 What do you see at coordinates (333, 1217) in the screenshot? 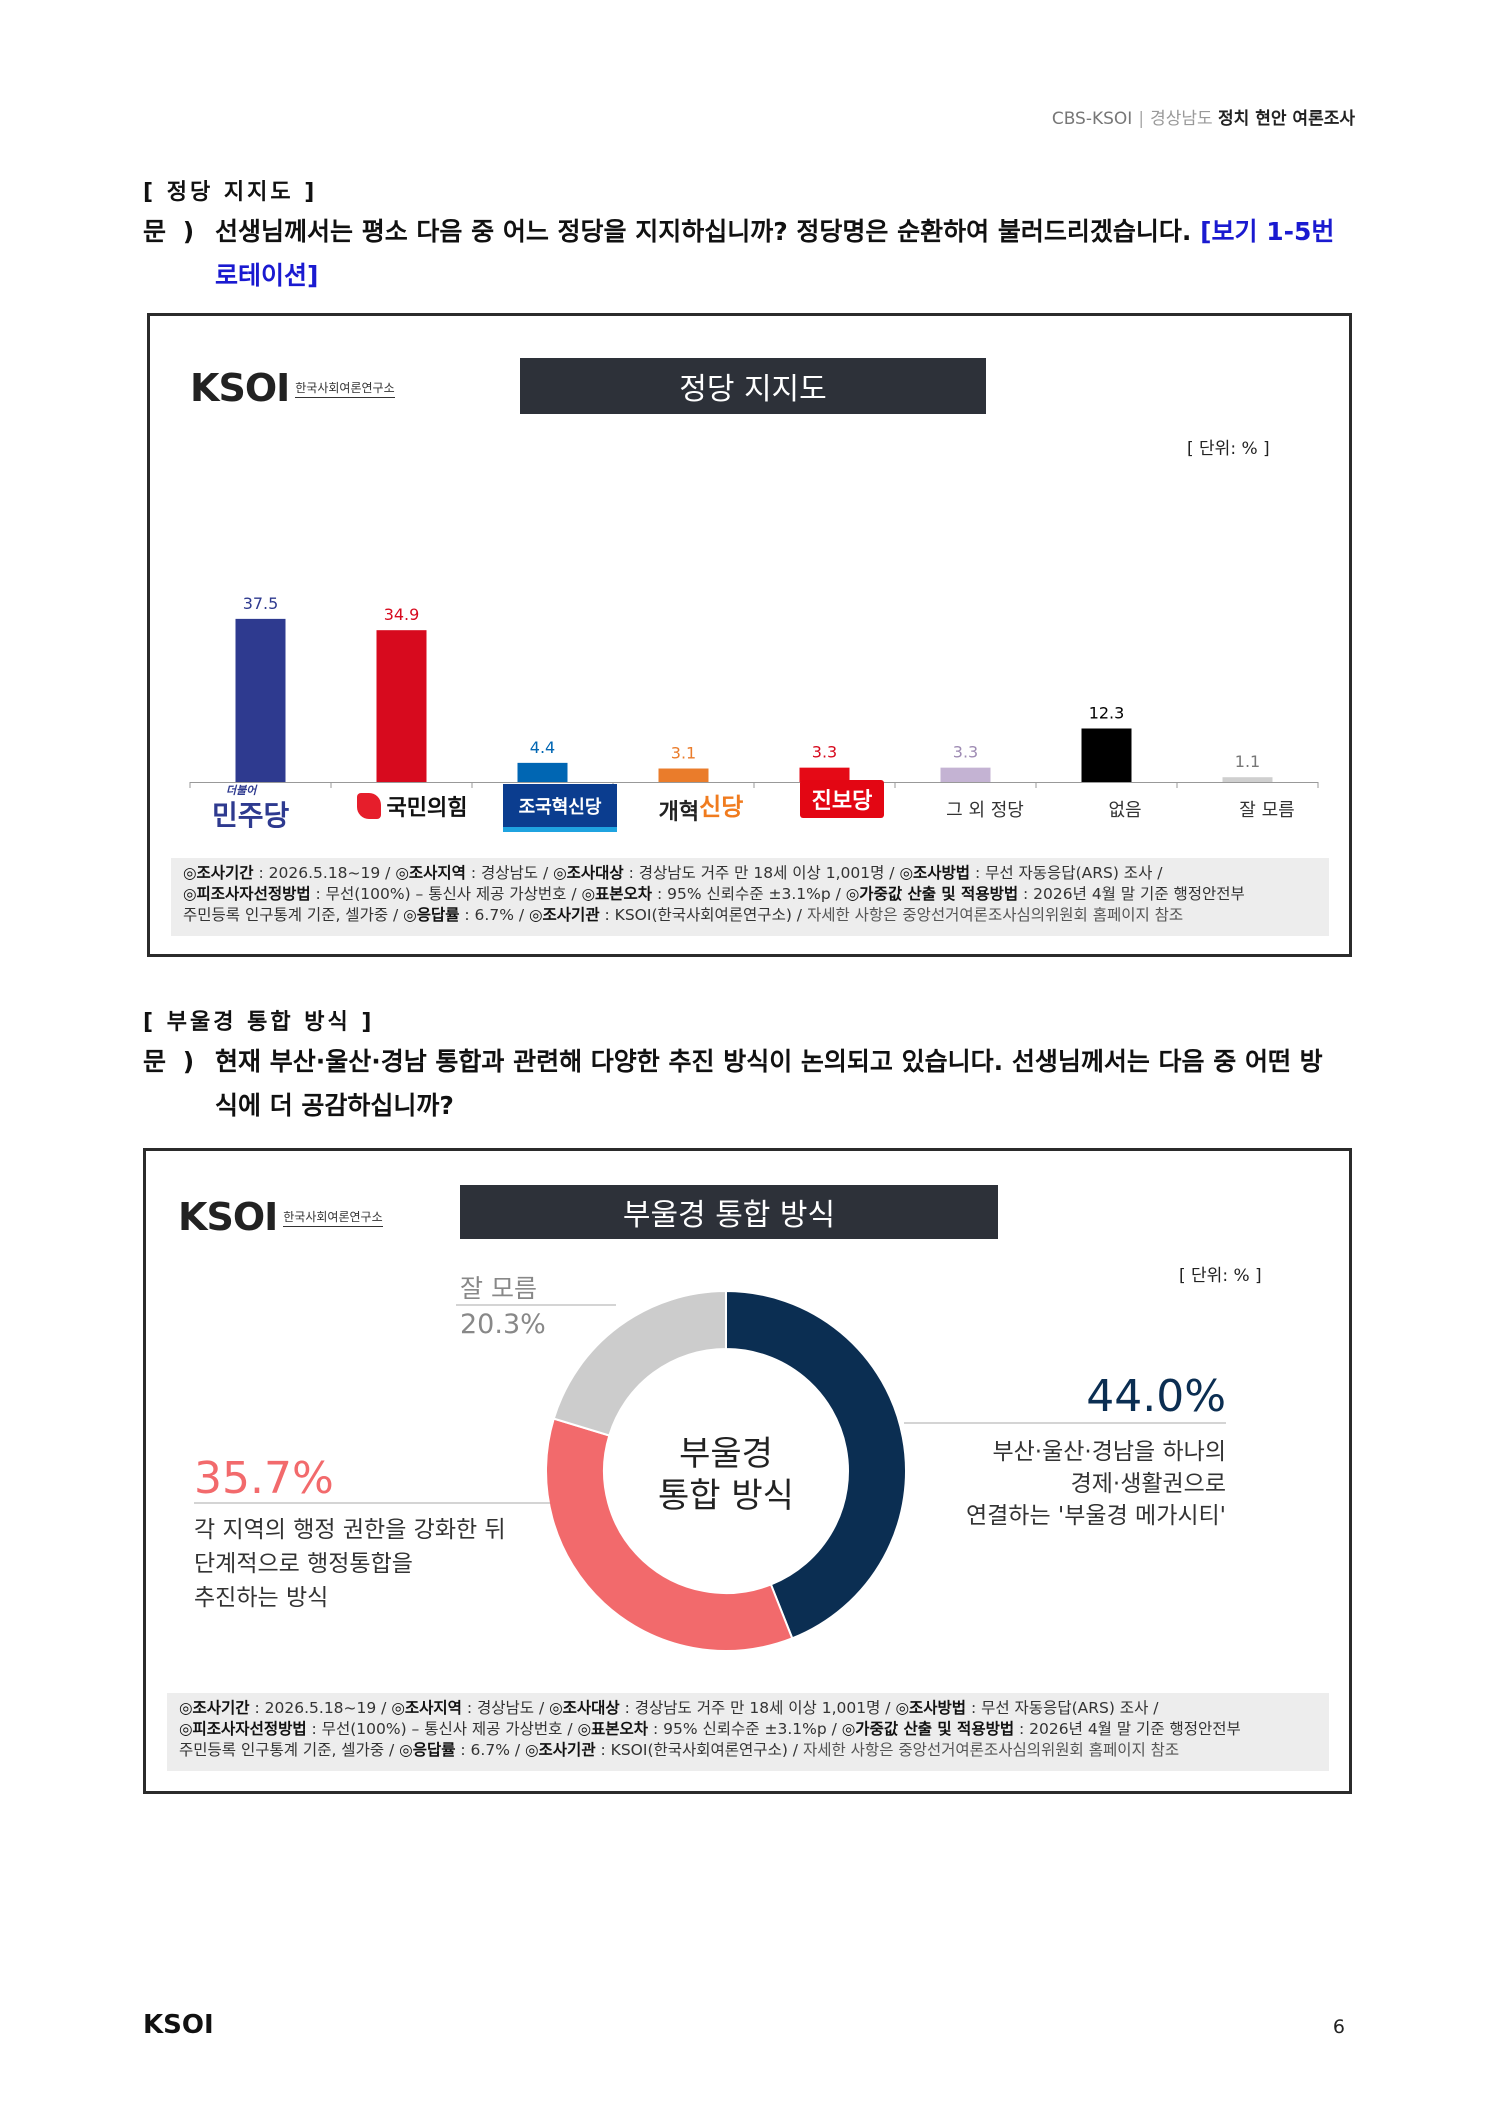
I see `ksoi-logo-subtitle-2: 한국사회여론연구소` at bounding box center [333, 1217].